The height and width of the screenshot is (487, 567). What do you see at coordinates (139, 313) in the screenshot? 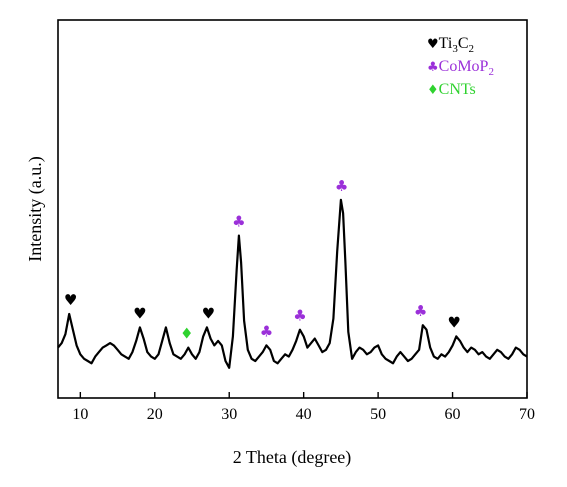
I see `peak-marker-1: ♥` at bounding box center [139, 313].